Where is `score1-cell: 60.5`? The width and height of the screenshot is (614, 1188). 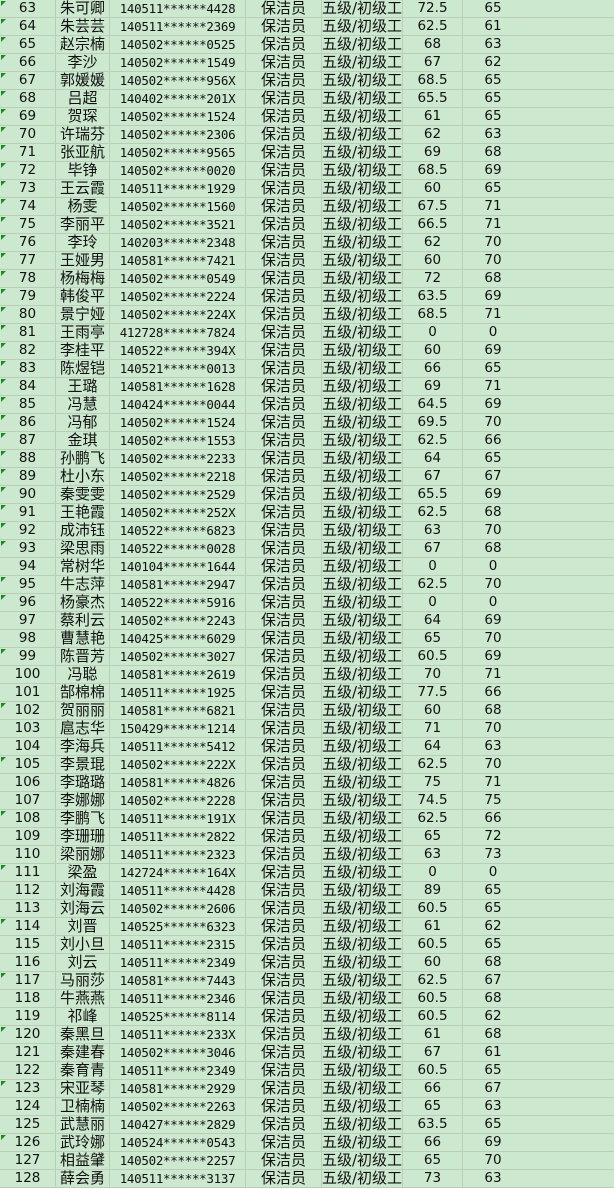 score1-cell: 60.5 is located at coordinates (433, 1070).